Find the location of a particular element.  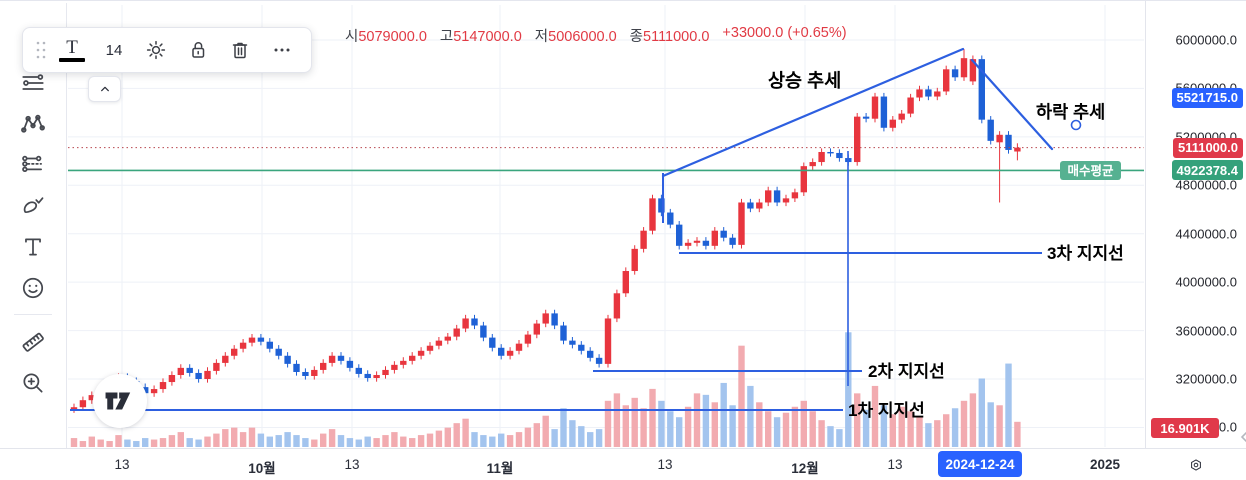

text-tool-button is located at coordinates (33, 246).